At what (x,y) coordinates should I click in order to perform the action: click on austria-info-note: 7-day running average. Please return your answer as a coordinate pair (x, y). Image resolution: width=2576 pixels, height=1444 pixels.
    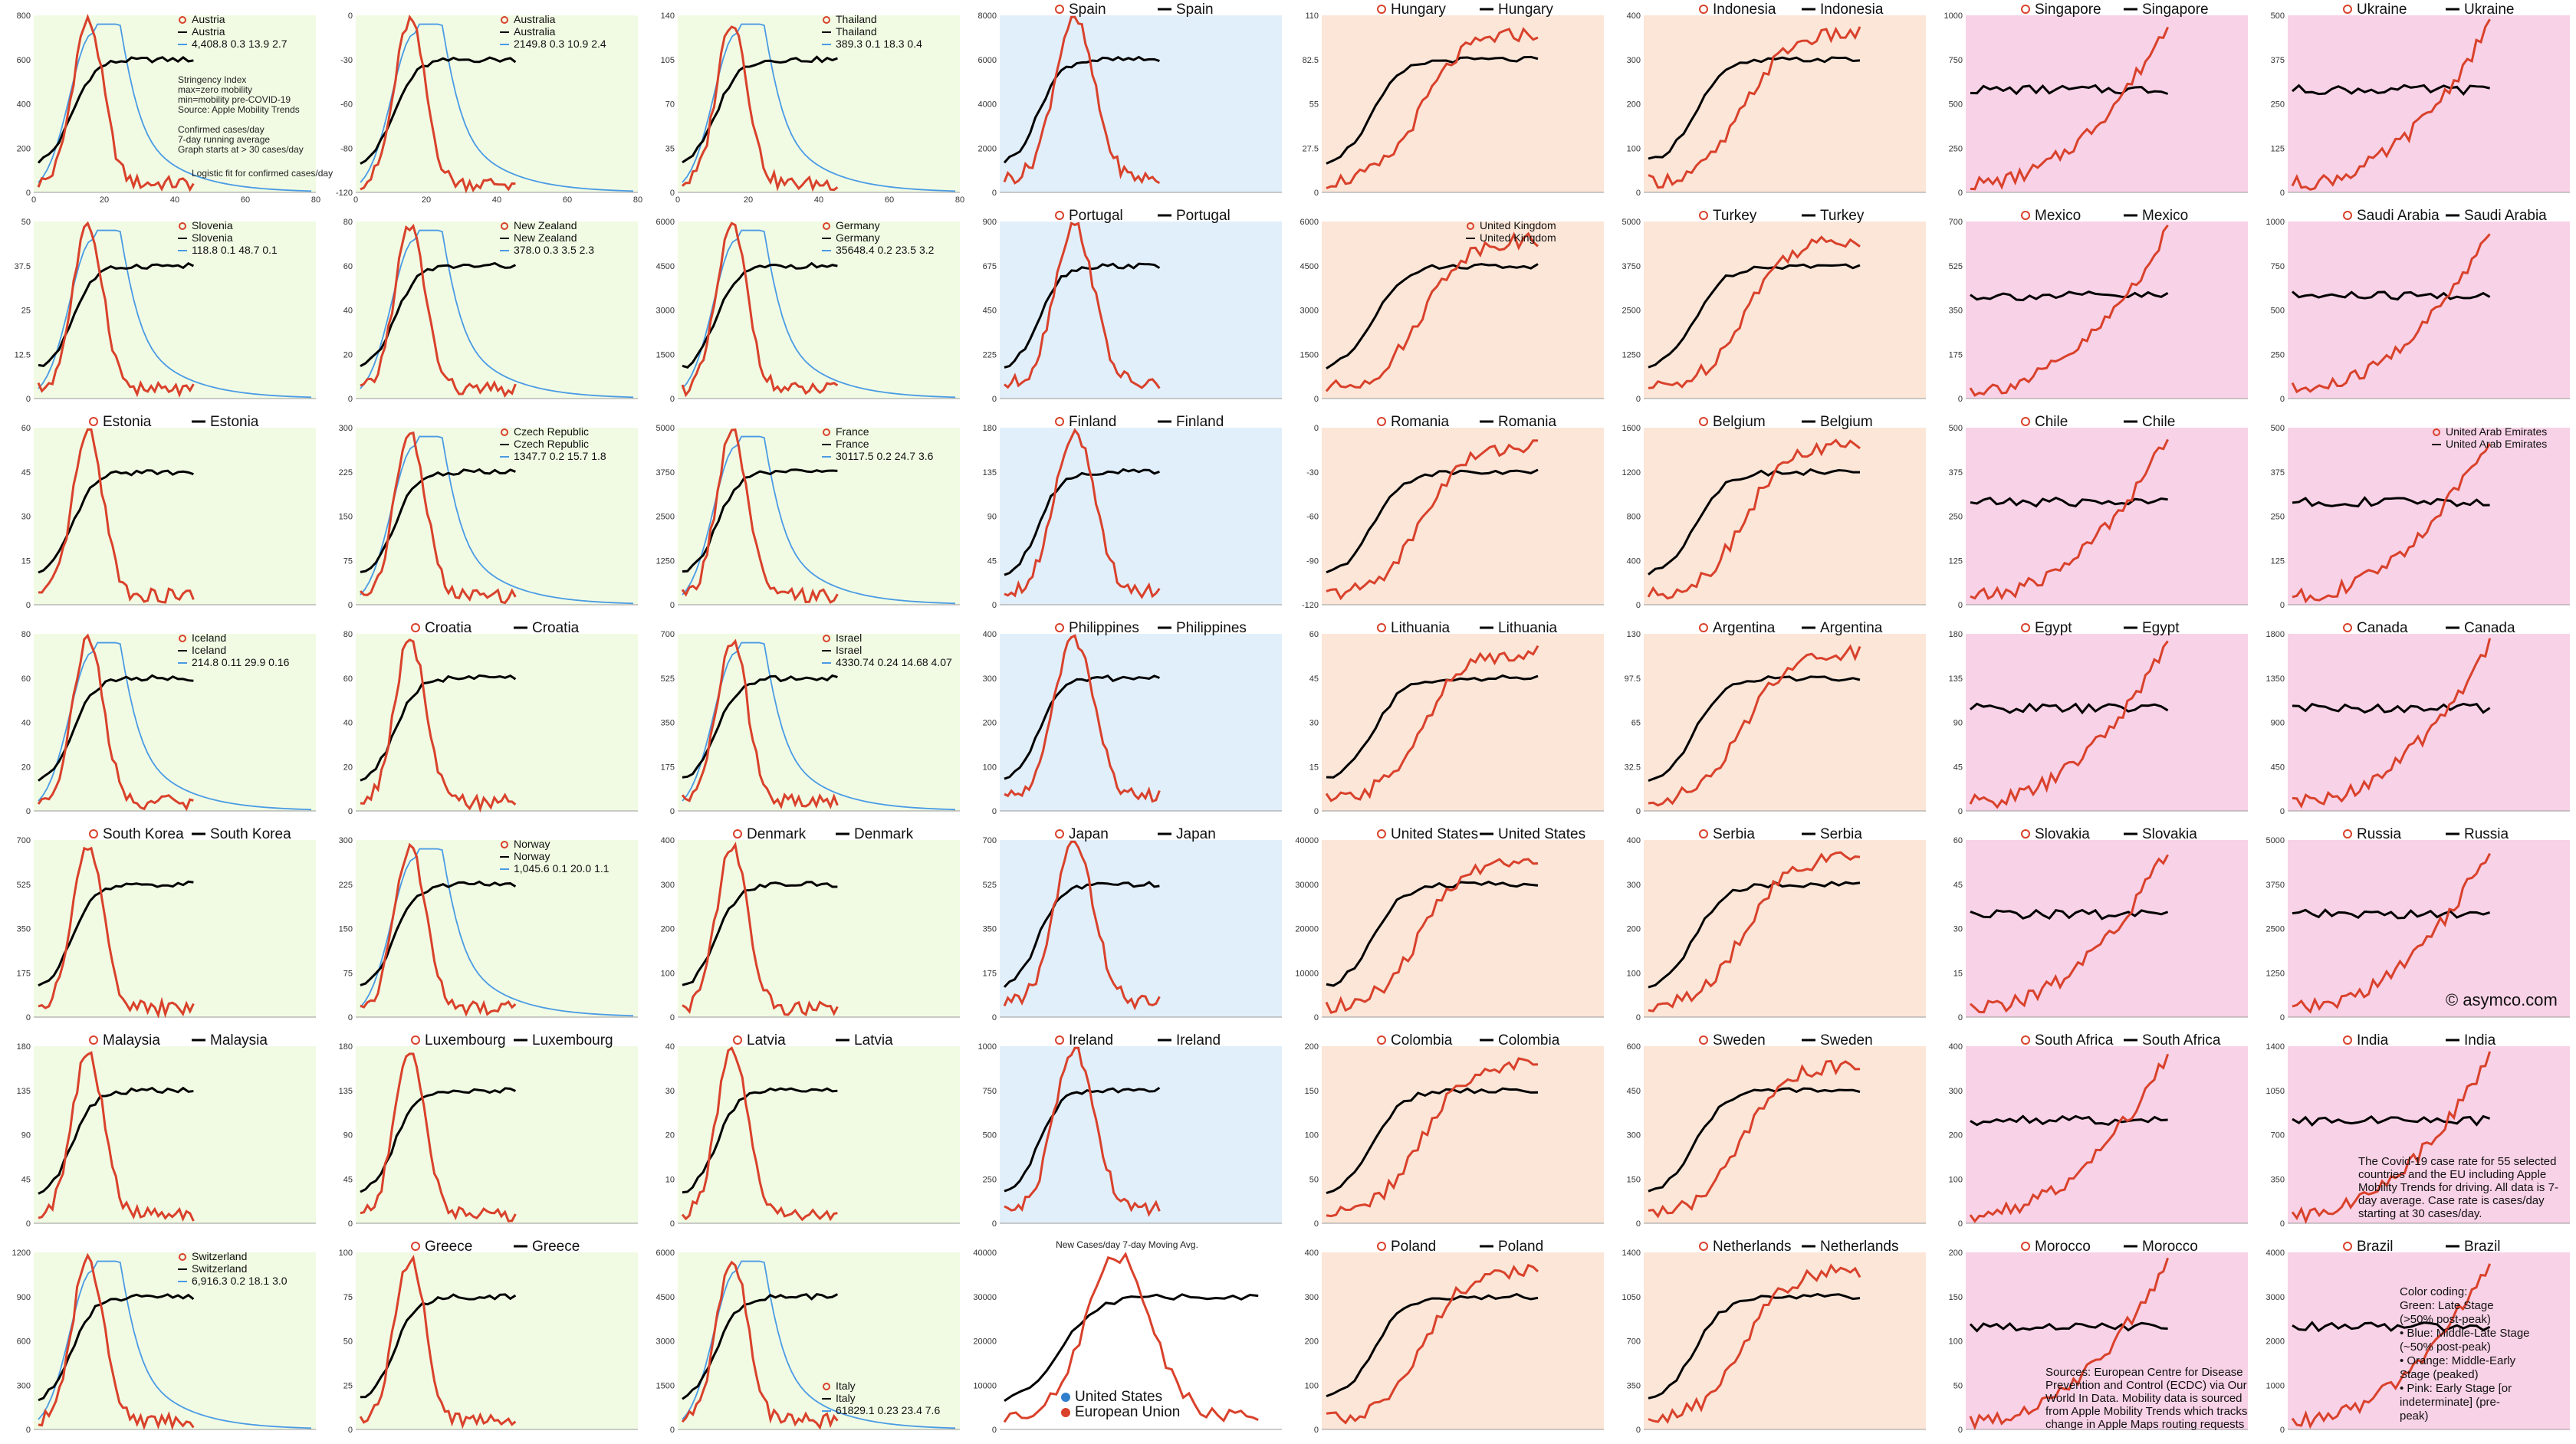
    Looking at the image, I should click on (224, 140).